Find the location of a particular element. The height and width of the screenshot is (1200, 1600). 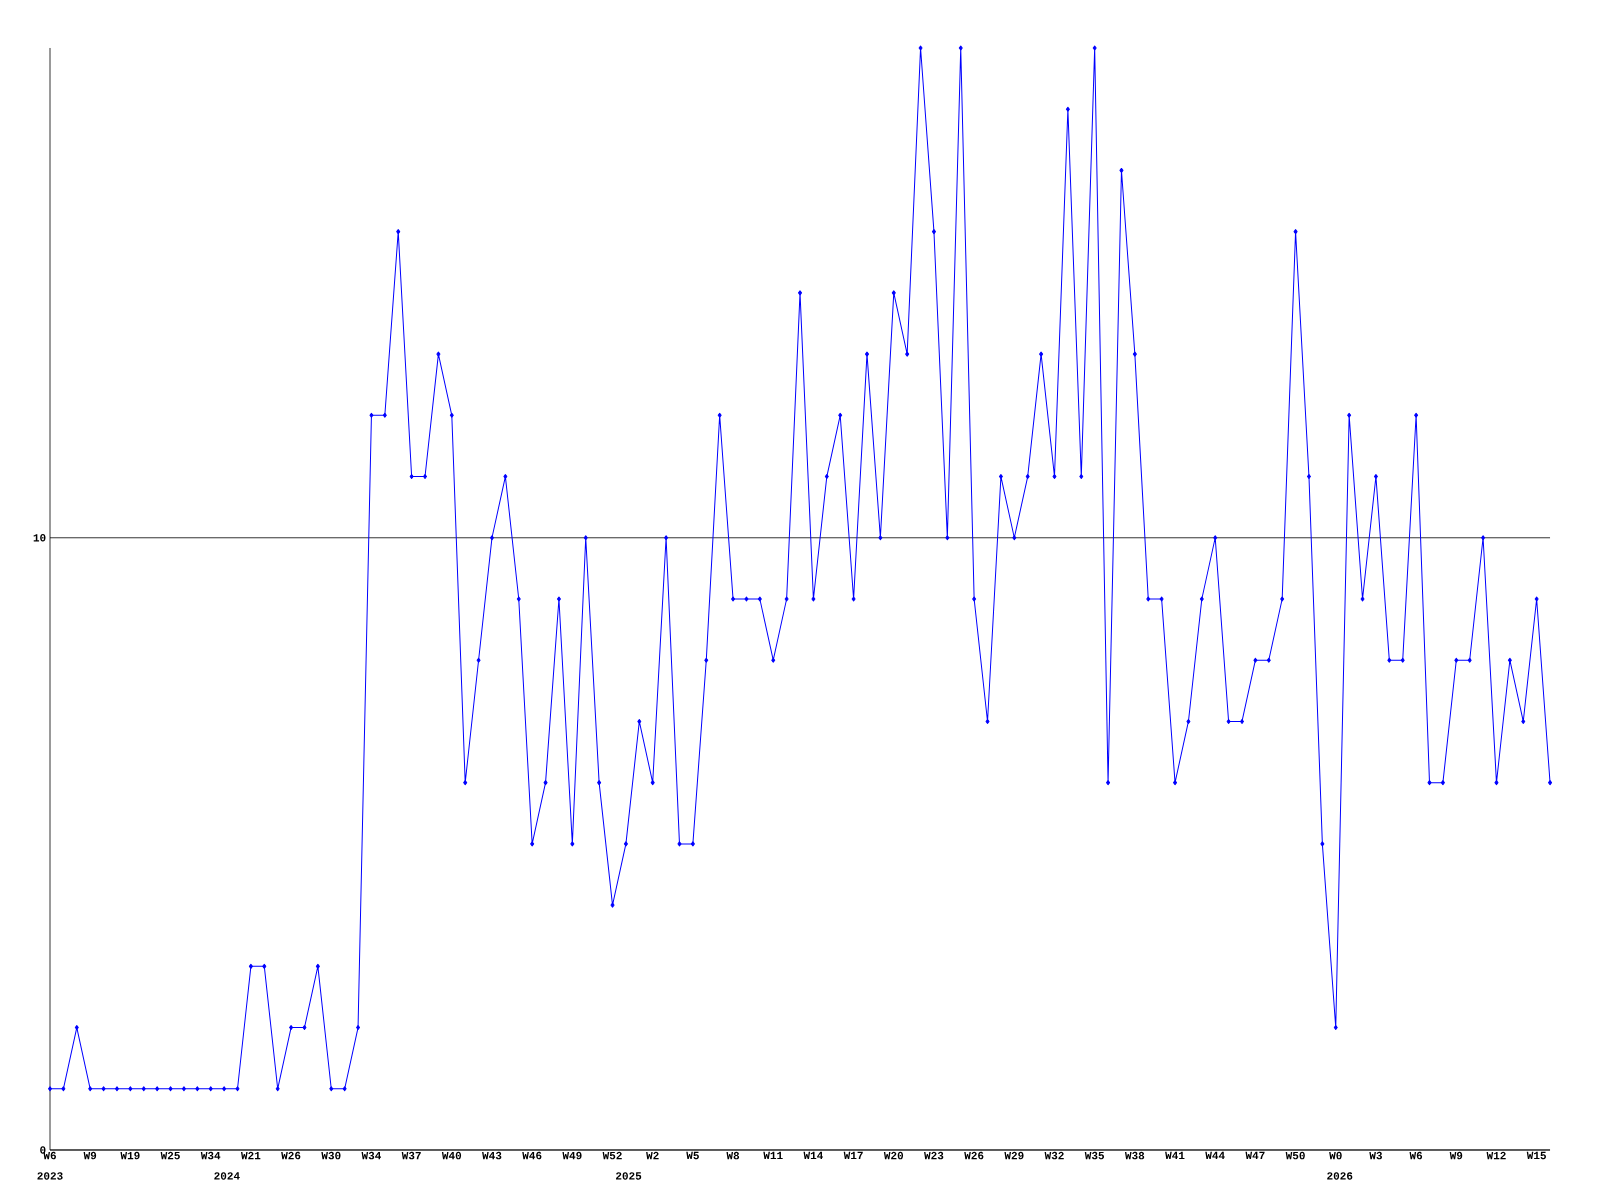

x-tick-label: W35 is located at coordinates (1094, 1155).